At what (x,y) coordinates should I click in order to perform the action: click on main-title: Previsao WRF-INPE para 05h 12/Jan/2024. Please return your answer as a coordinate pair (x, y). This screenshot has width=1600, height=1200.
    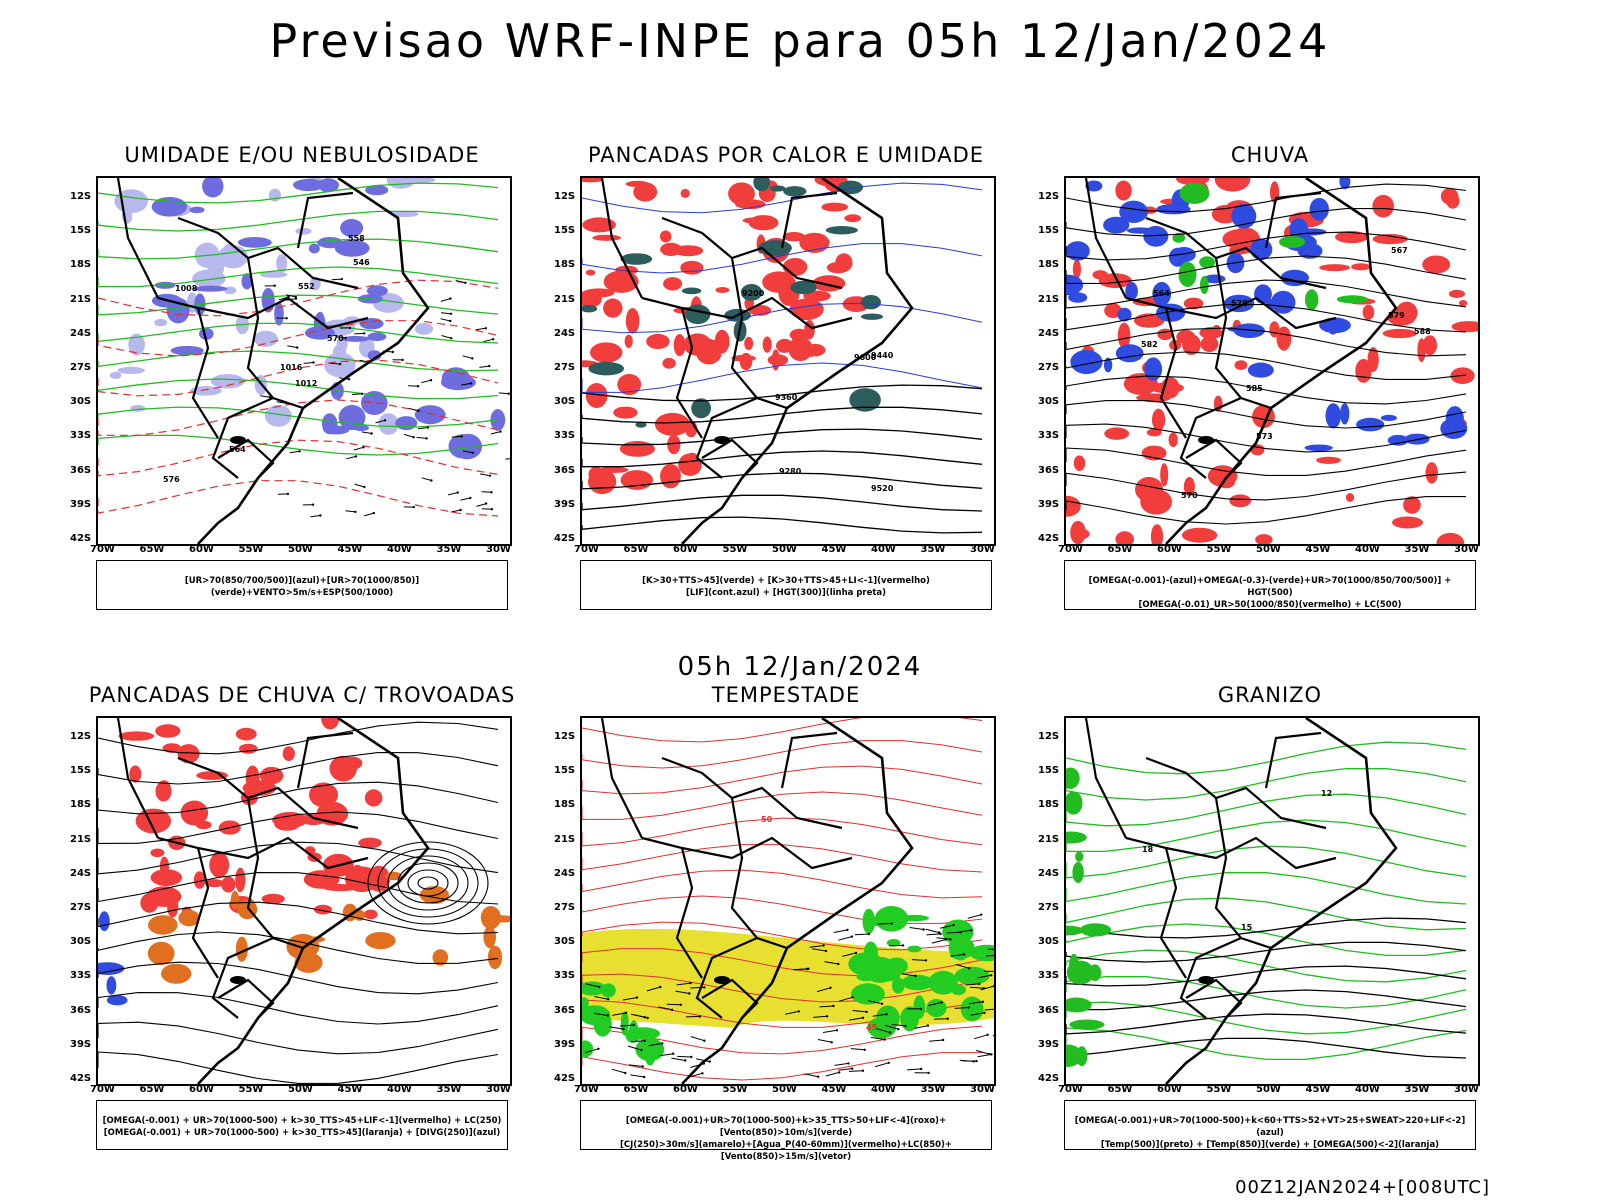
    Looking at the image, I should click on (800, 41).